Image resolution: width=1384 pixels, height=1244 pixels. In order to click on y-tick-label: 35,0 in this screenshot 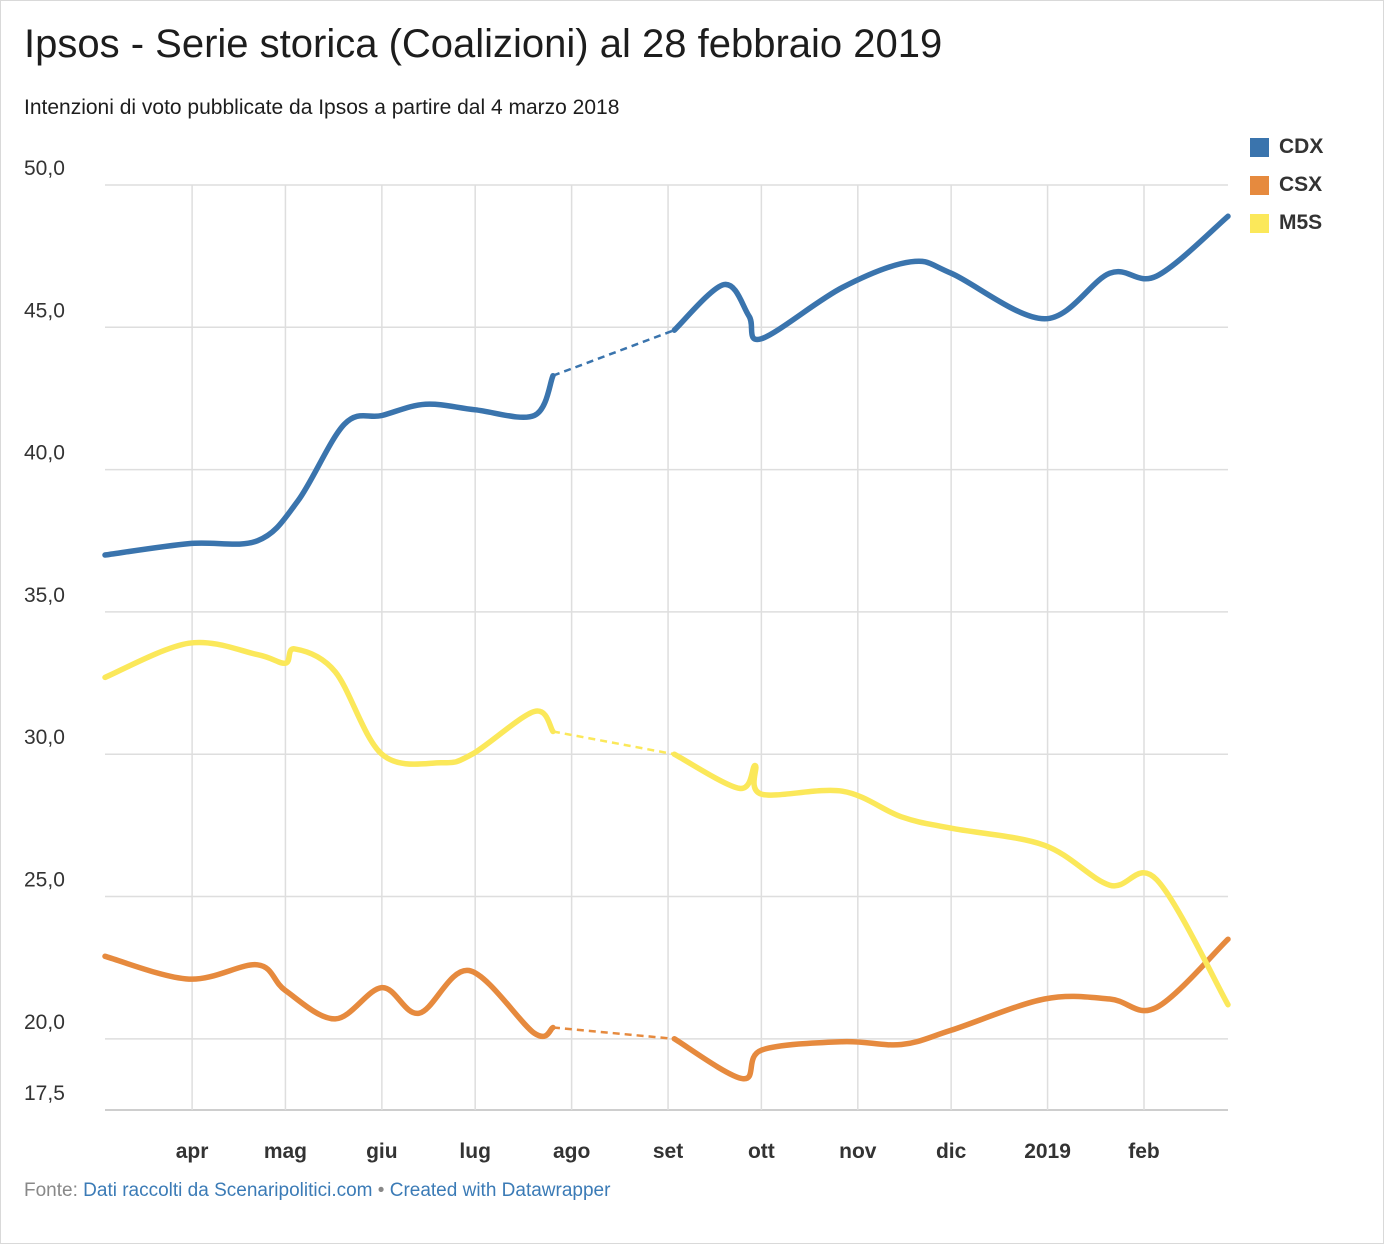, I will do `click(44, 595)`.